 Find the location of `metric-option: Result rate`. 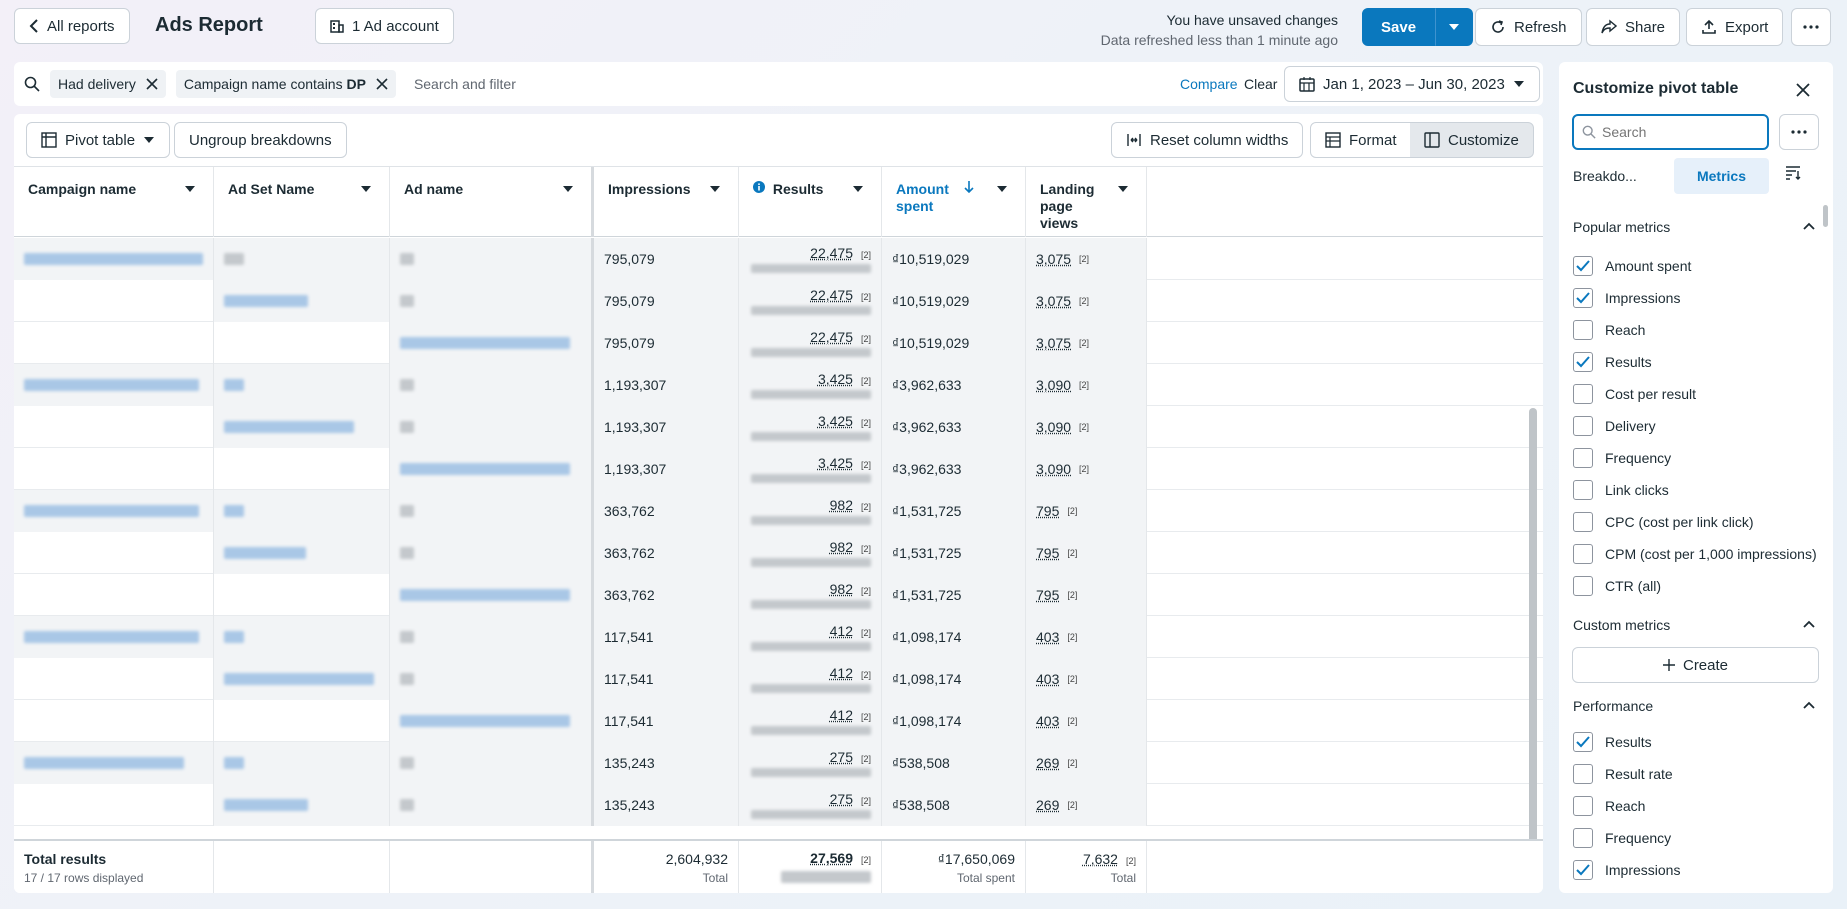

metric-option: Result rate is located at coordinates (1623, 774).